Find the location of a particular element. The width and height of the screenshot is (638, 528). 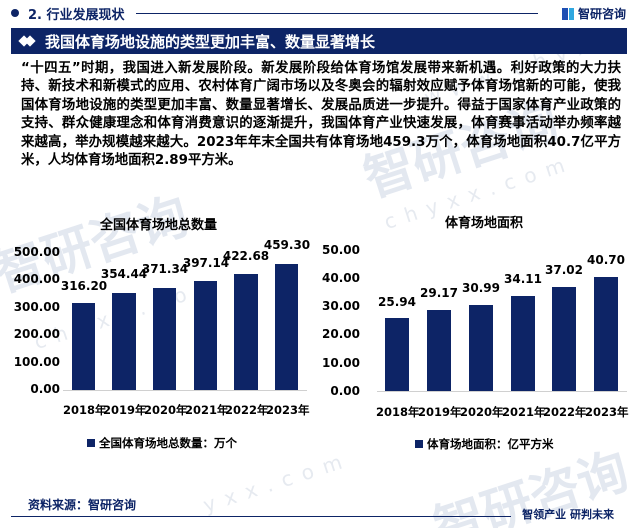

legend-label: 体育场地面积：亿平方米 is located at coordinates (490, 444).